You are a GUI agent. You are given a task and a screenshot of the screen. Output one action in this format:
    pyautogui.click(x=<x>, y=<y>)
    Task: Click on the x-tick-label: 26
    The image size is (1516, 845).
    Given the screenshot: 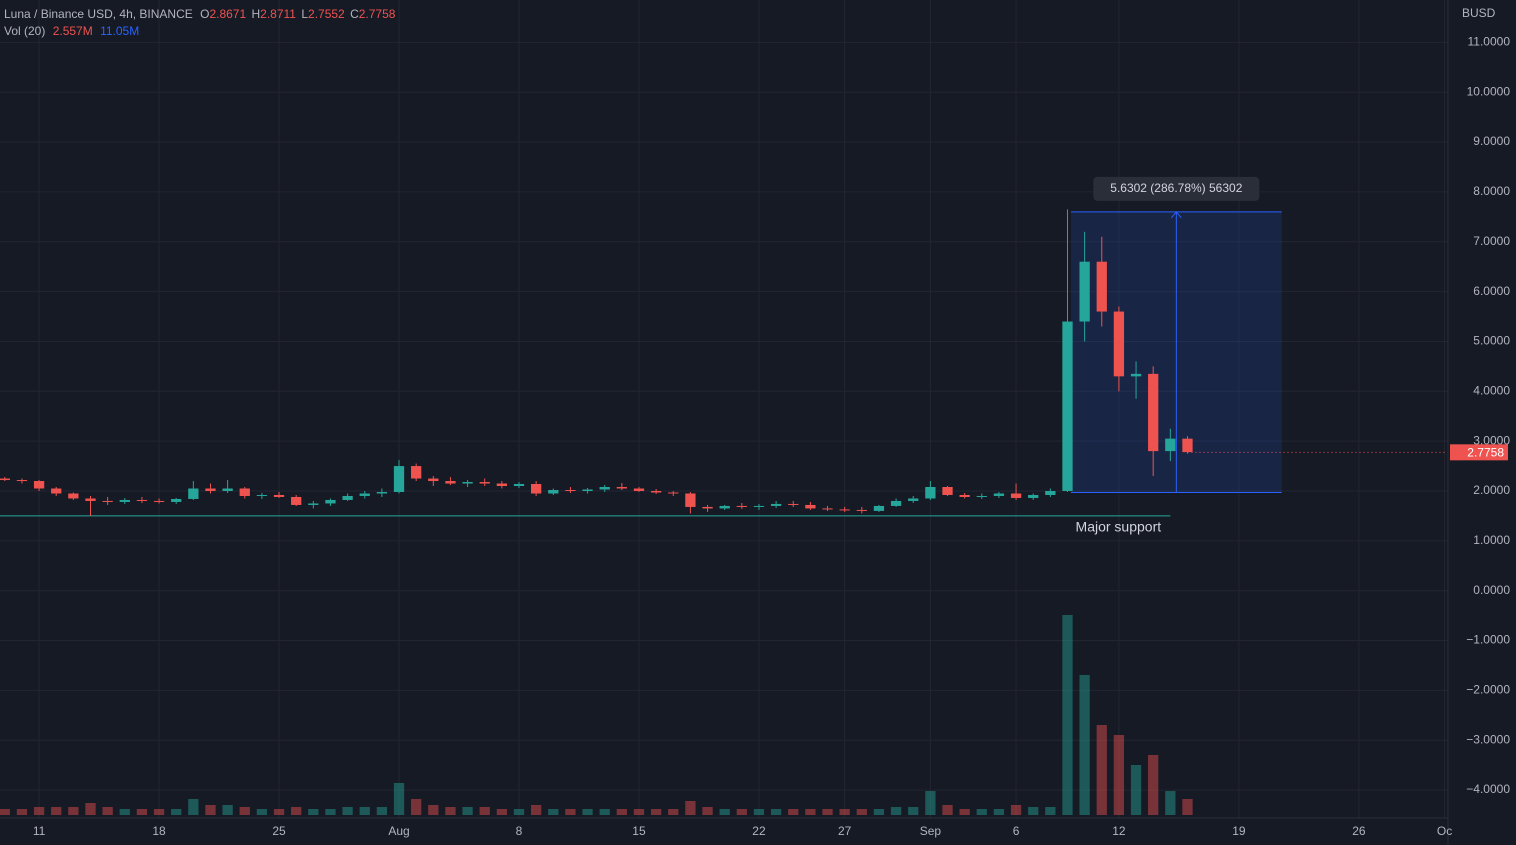 What is the action you would take?
    pyautogui.click(x=1359, y=831)
    